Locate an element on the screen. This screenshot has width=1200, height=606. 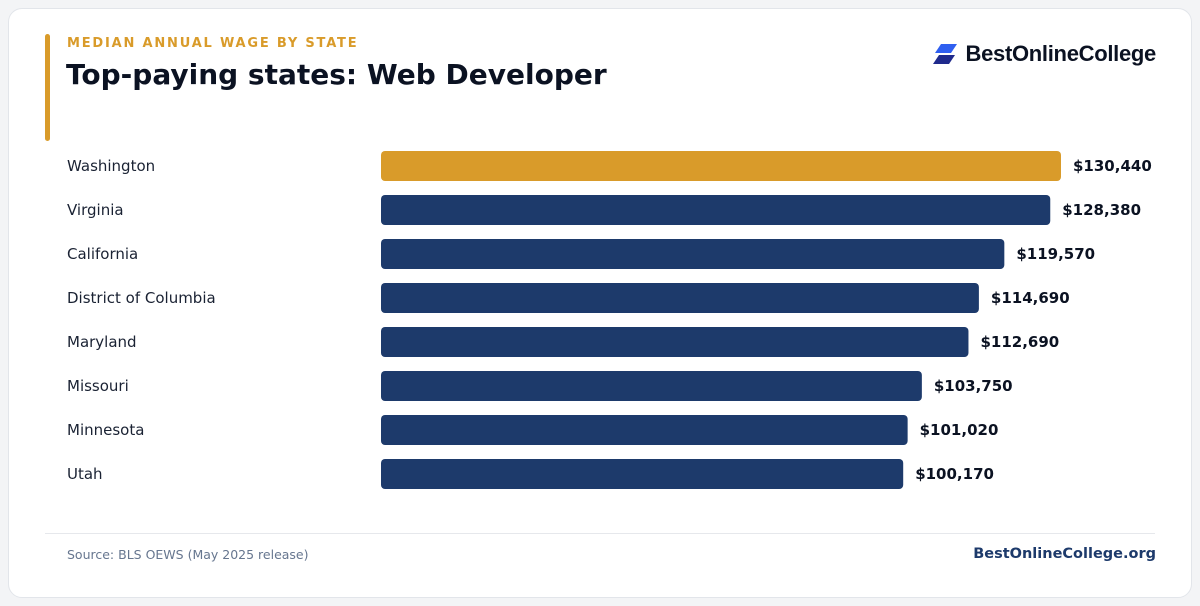
chart-title: Top-paying states: Web Developer is located at coordinates (336, 74).